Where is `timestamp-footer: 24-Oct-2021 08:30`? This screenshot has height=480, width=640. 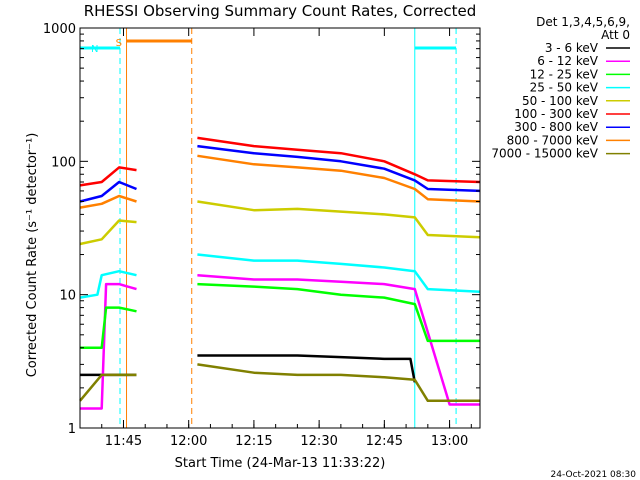 timestamp-footer: 24-Oct-2021 08:30 is located at coordinates (594, 475).